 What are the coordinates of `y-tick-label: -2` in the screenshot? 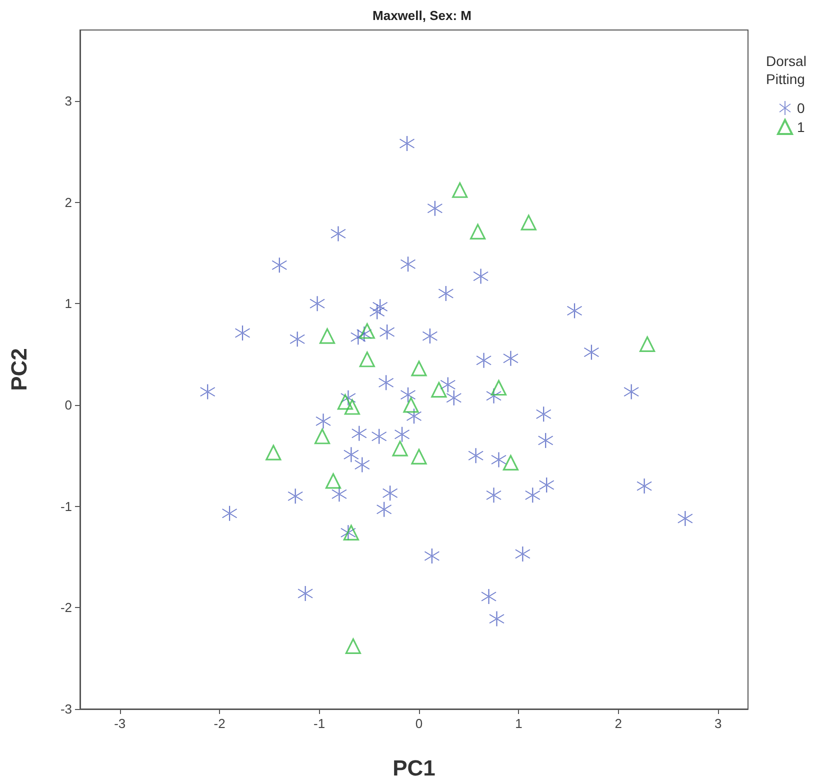 It's located at (66, 608).